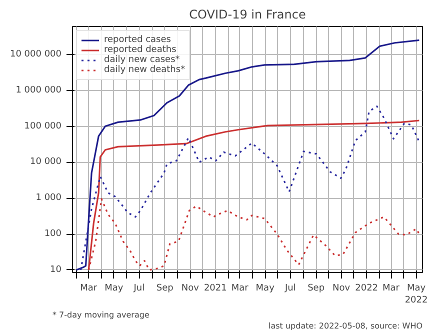 The image size is (440, 330). What do you see at coordinates (53, 234) in the screenshot?
I see `y-tick-label: 100` at bounding box center [53, 234].